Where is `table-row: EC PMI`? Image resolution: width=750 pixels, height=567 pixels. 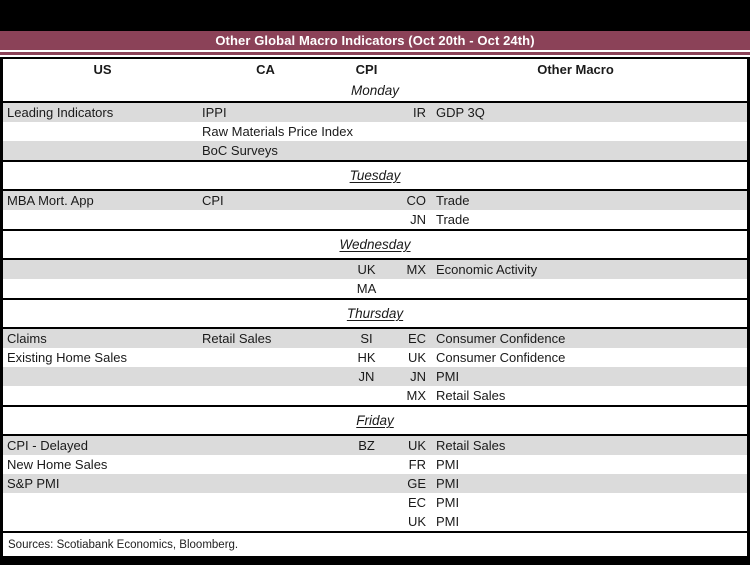
table-row: EC PMI is located at coordinates (375, 502).